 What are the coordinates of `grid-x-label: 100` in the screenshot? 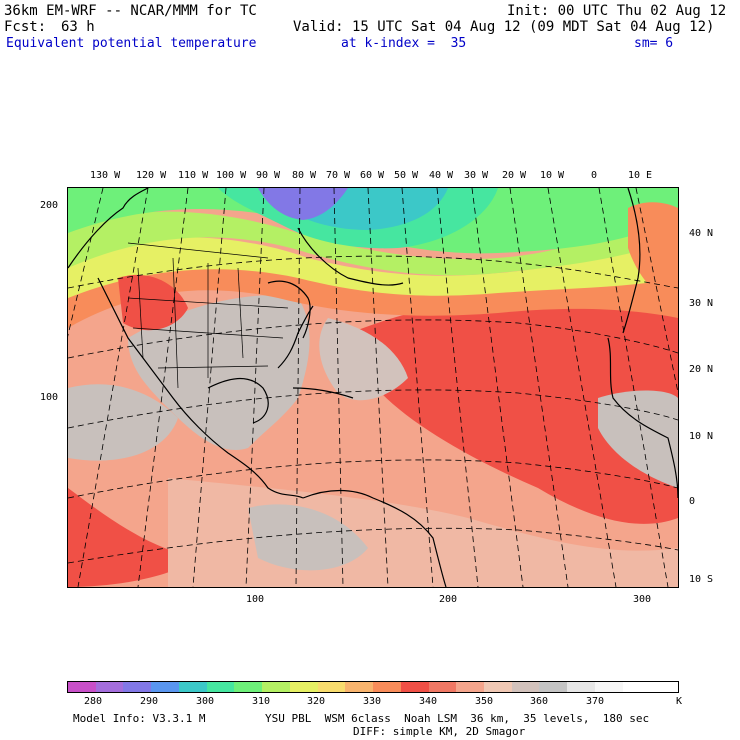 It's located at (255, 599).